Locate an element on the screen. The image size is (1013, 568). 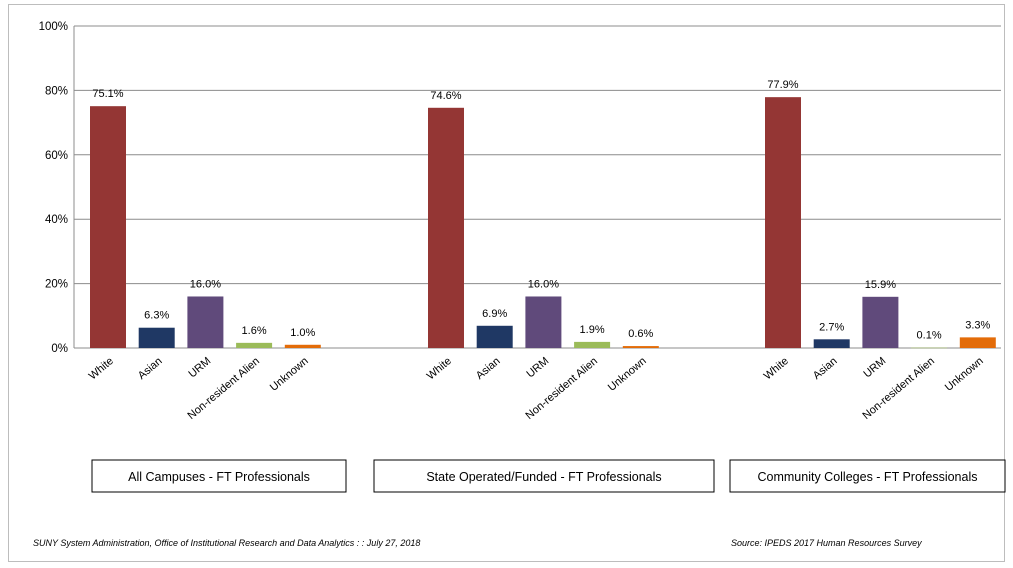
data-label: 3.3% is located at coordinates (977, 325).